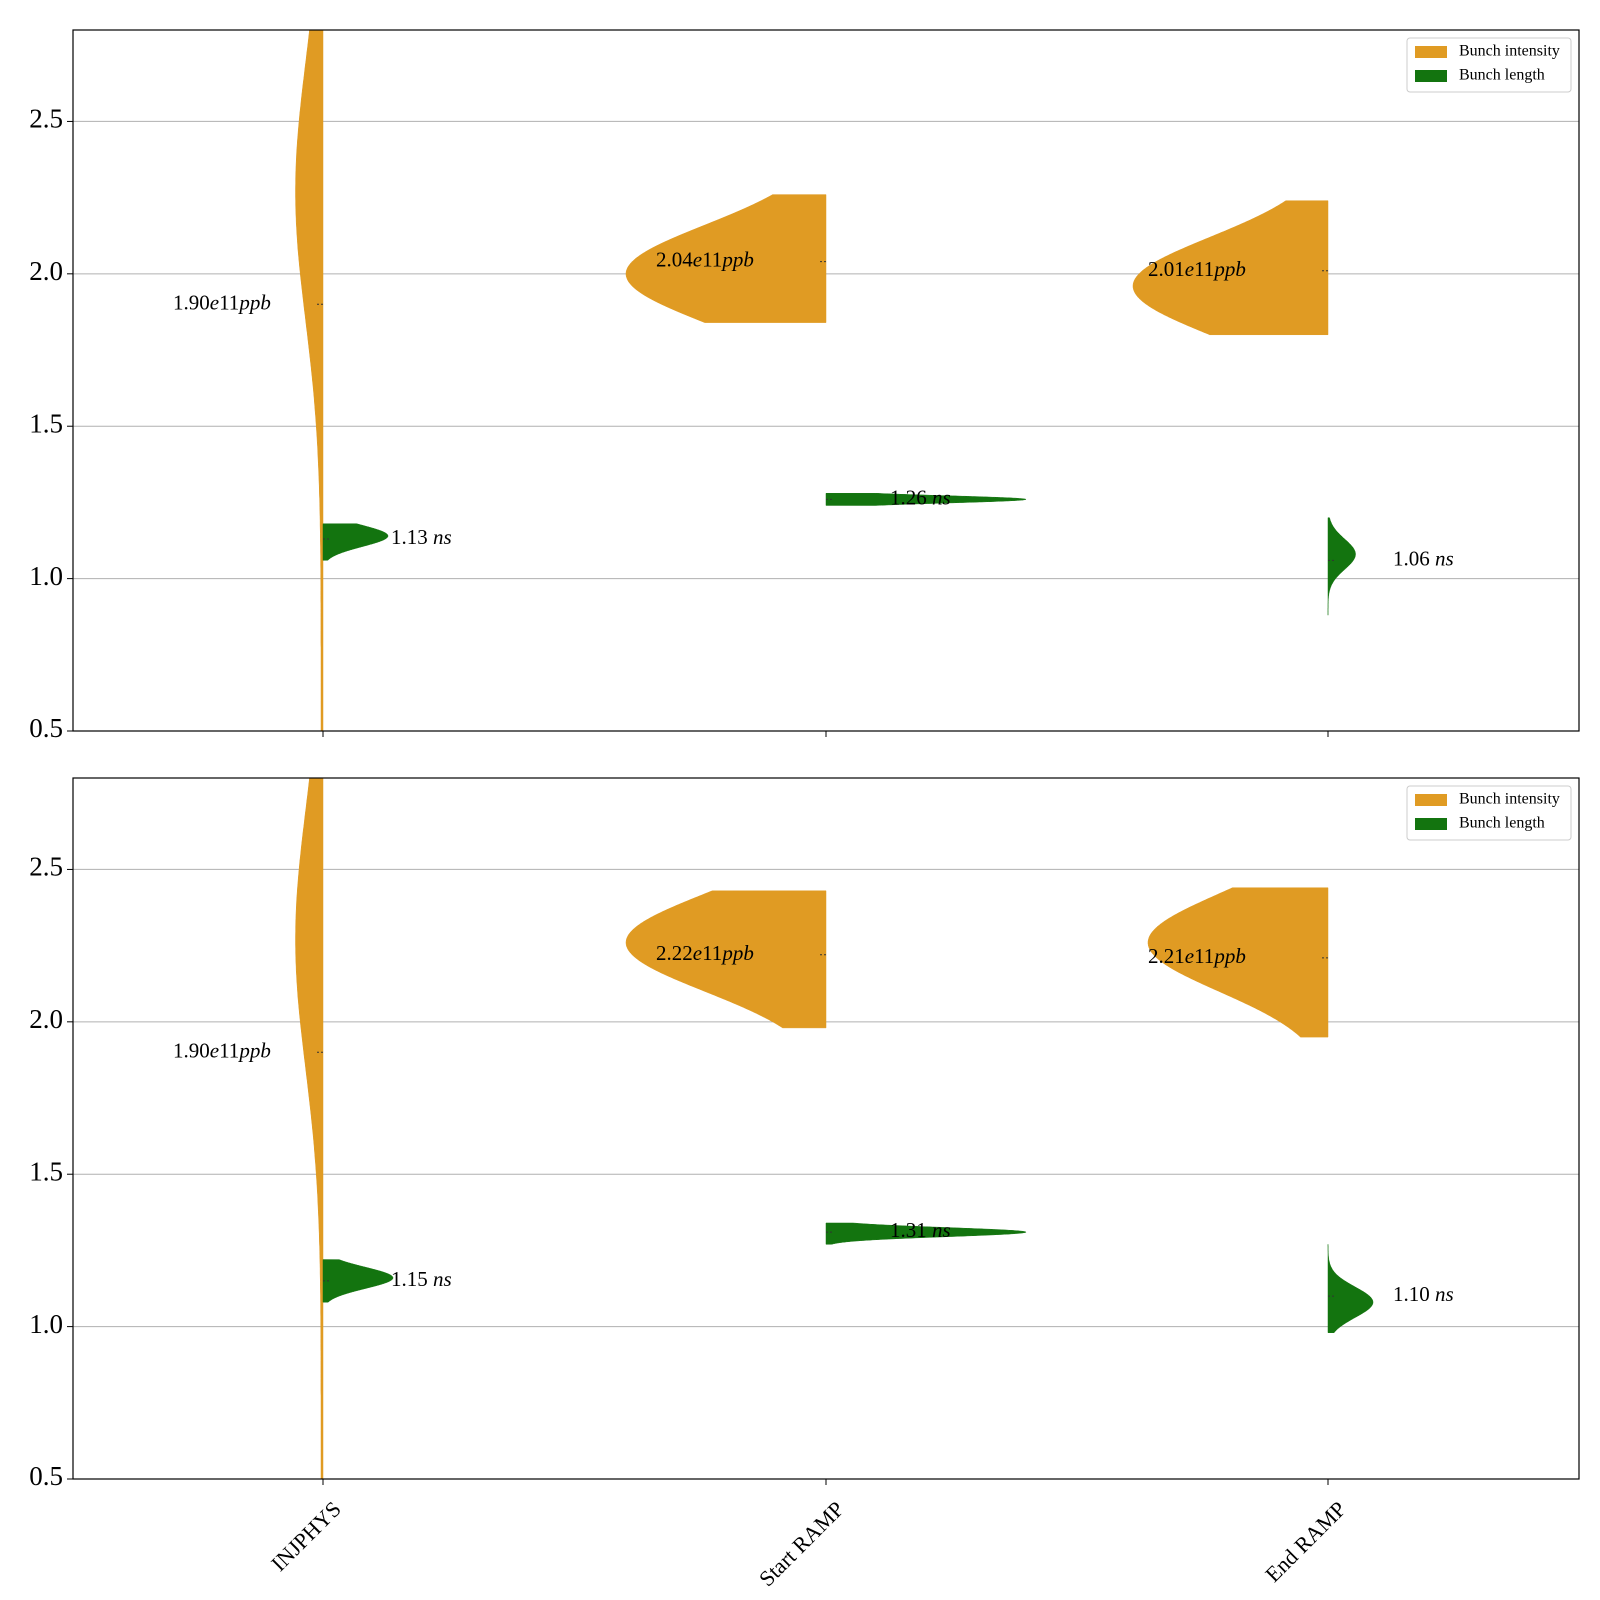 The height and width of the screenshot is (1600, 1600). I want to click on annotation-length-1: 1.26 ns, so click(920, 497).